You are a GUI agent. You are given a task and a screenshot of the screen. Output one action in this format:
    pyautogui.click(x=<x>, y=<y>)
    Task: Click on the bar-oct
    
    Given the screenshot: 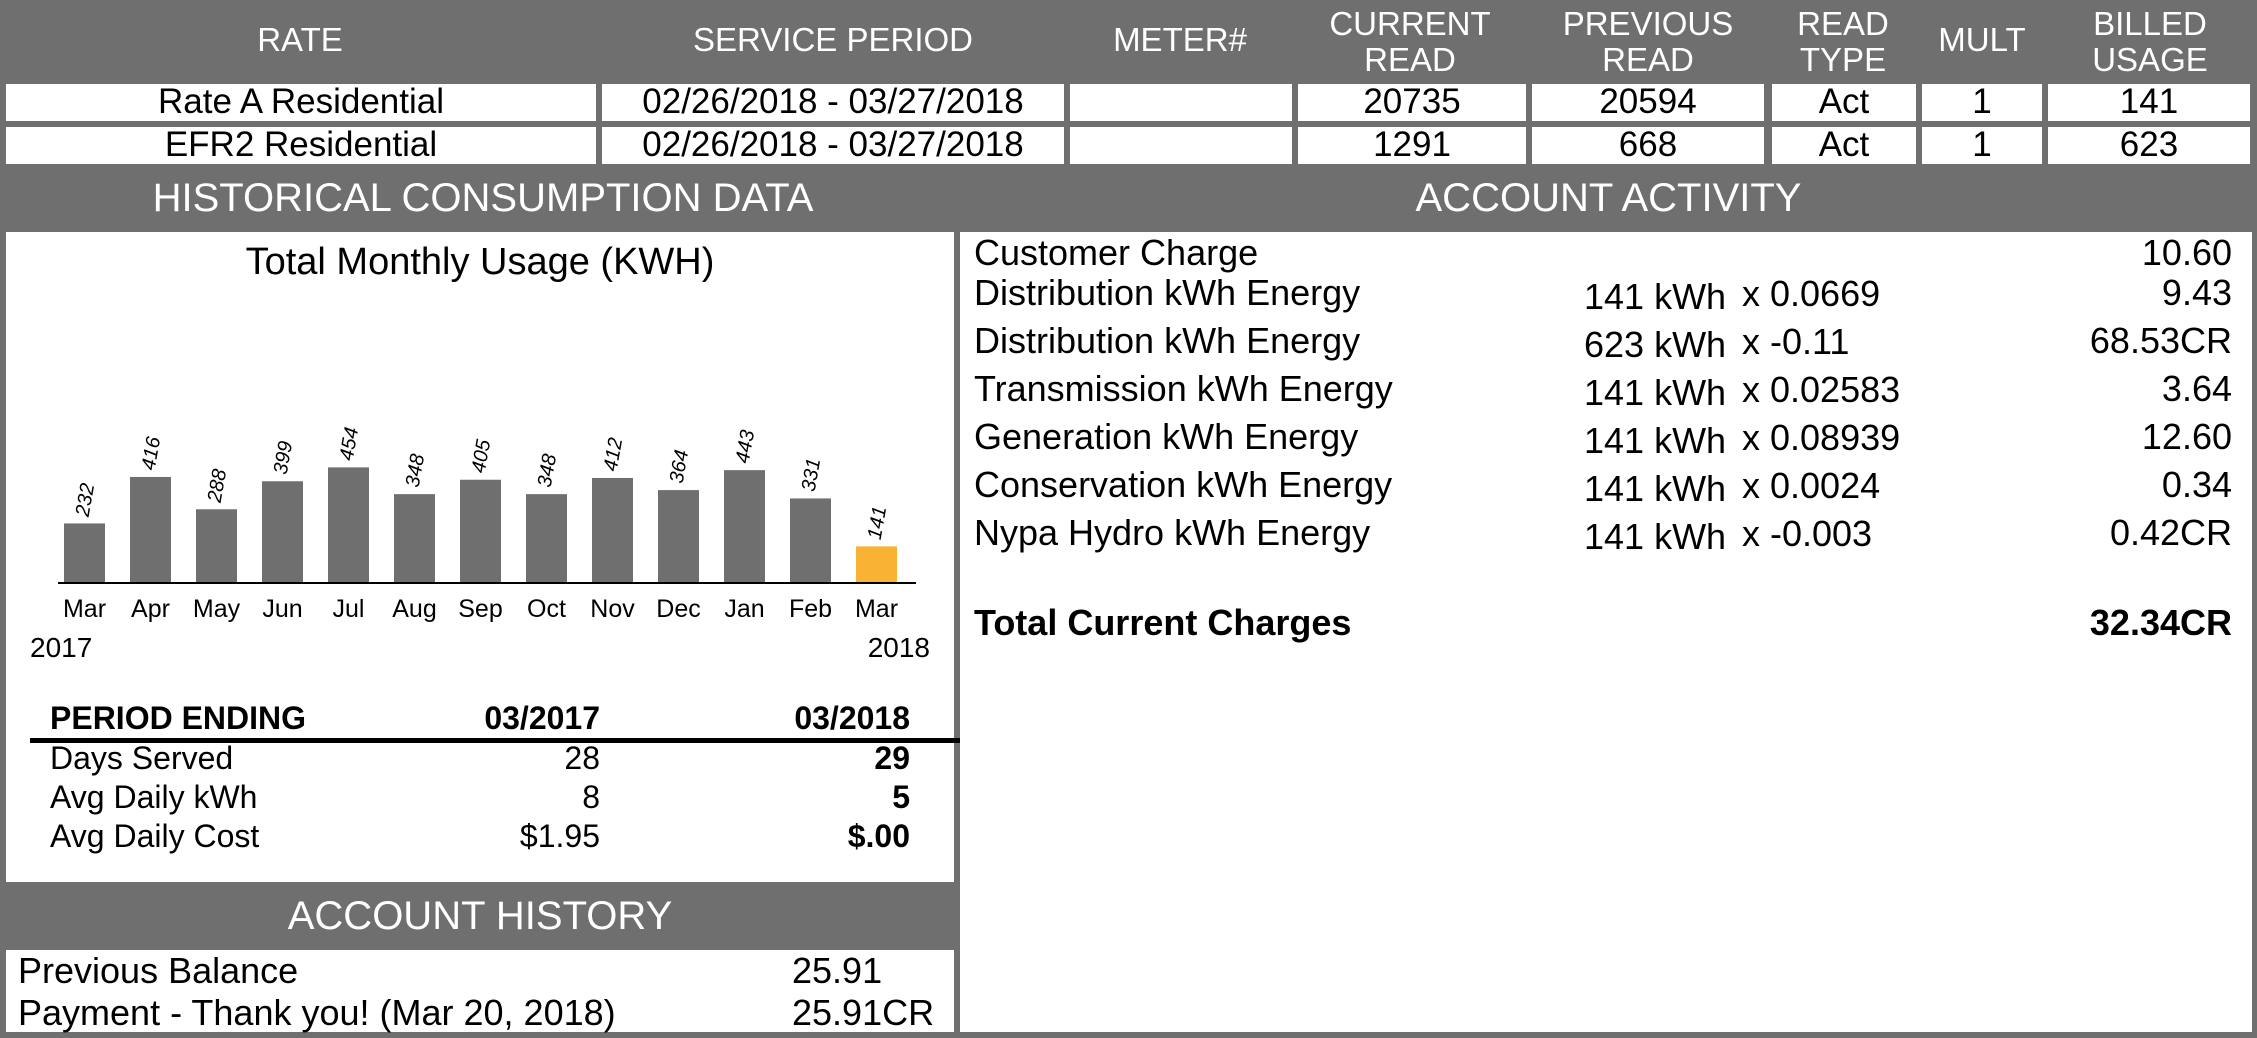 What is the action you would take?
    pyautogui.click(x=546, y=538)
    